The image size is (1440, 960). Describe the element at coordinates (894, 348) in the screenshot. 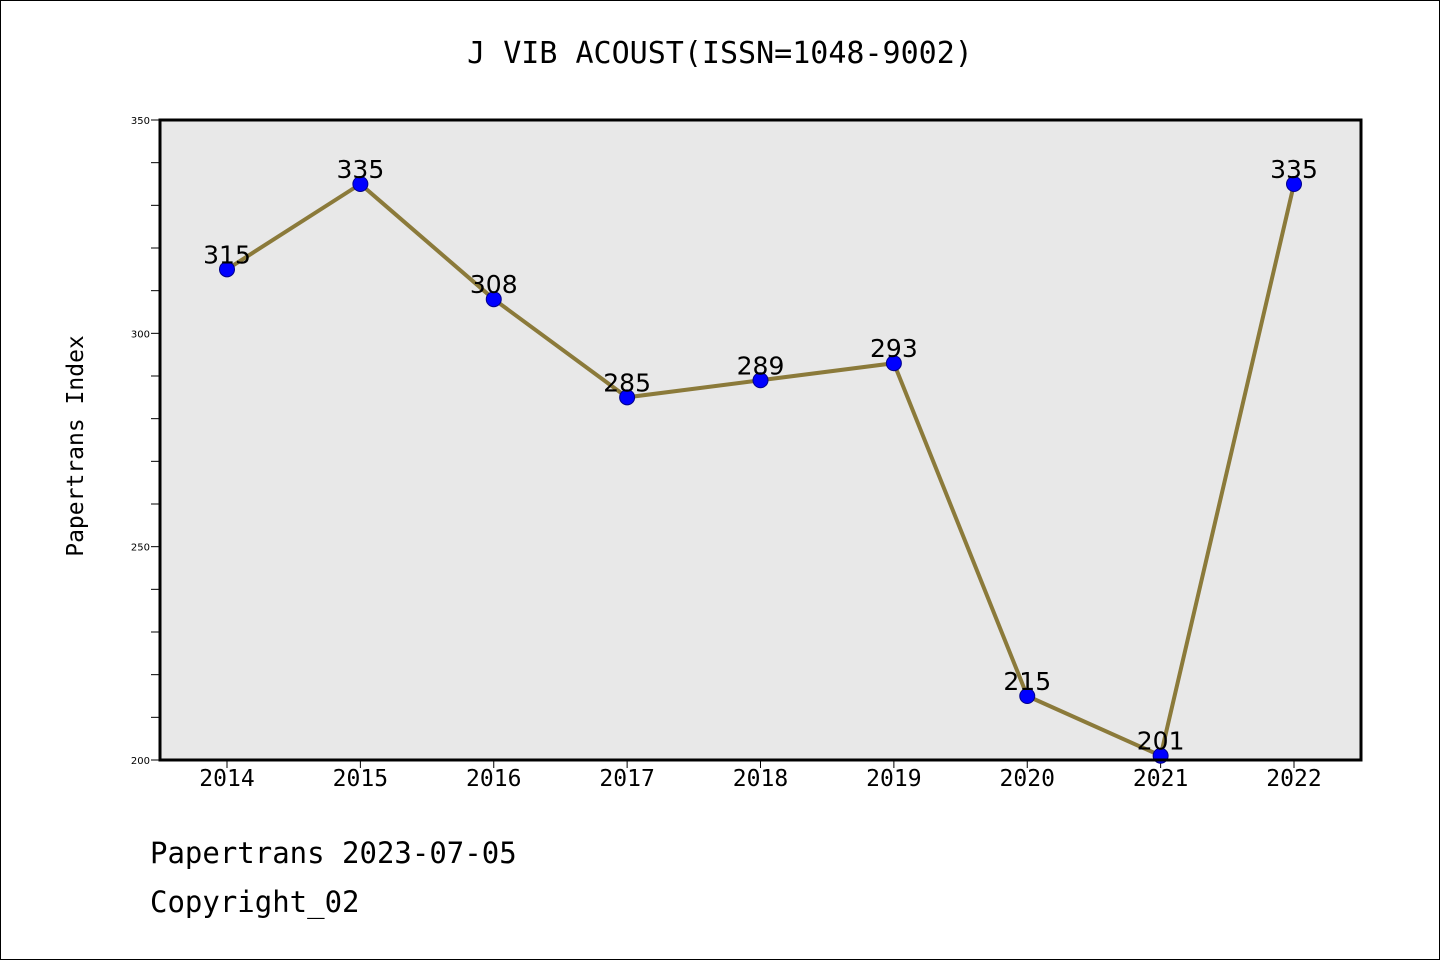

I see `data-label: 293` at that location.